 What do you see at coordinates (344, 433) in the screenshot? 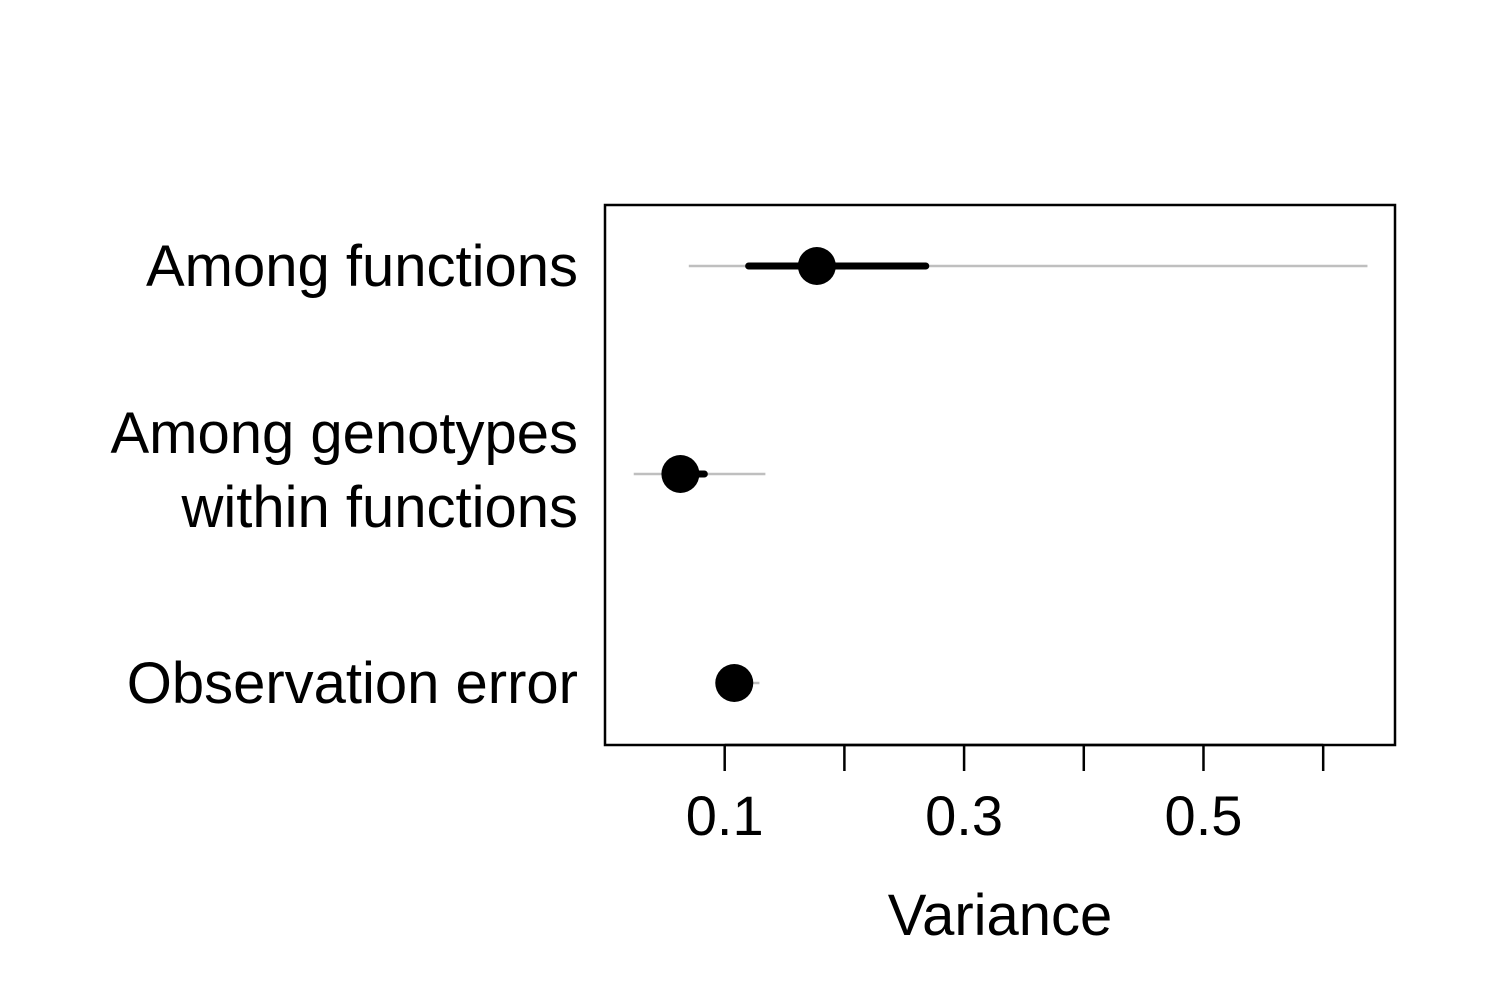
I see `category-label: Among genotypes` at bounding box center [344, 433].